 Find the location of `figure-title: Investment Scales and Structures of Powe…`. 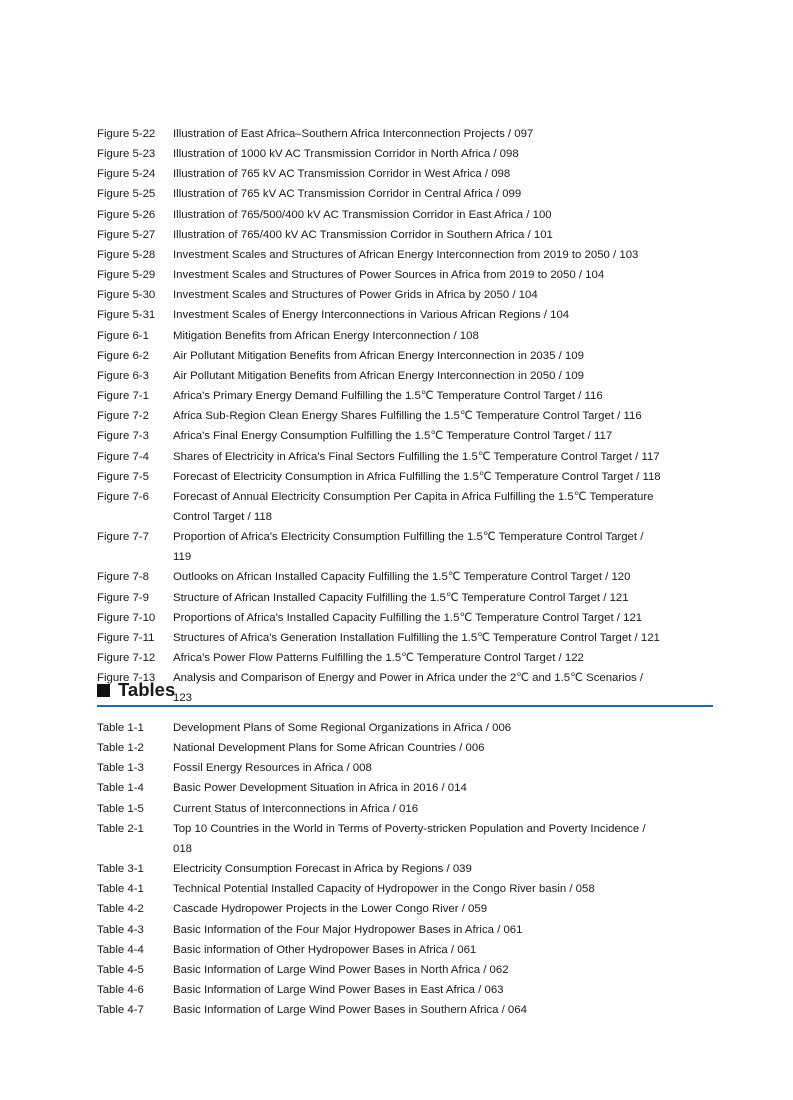

figure-title: Investment Scales and Structures of Powe… is located at coordinates (355, 295).